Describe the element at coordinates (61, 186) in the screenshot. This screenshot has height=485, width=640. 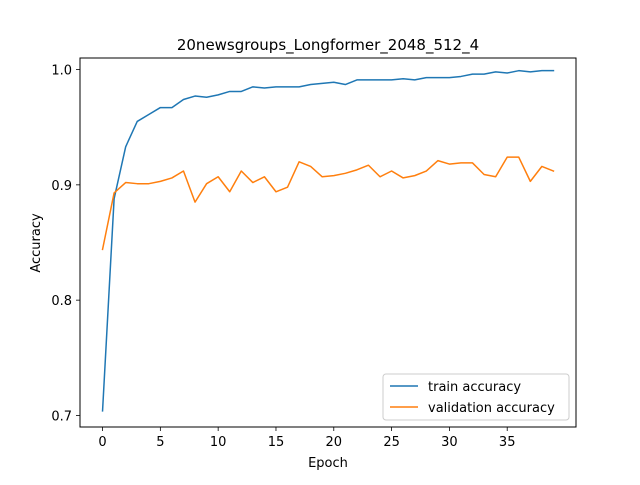
I see `y-tick-label: 0.9` at that location.